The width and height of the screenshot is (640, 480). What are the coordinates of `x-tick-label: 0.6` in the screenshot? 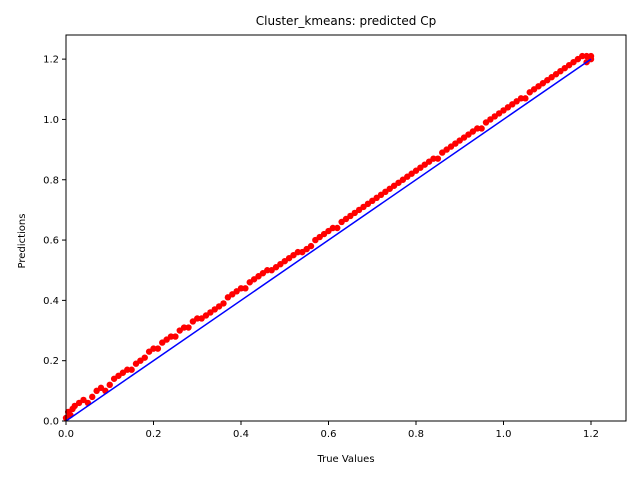 It's located at (329, 434).